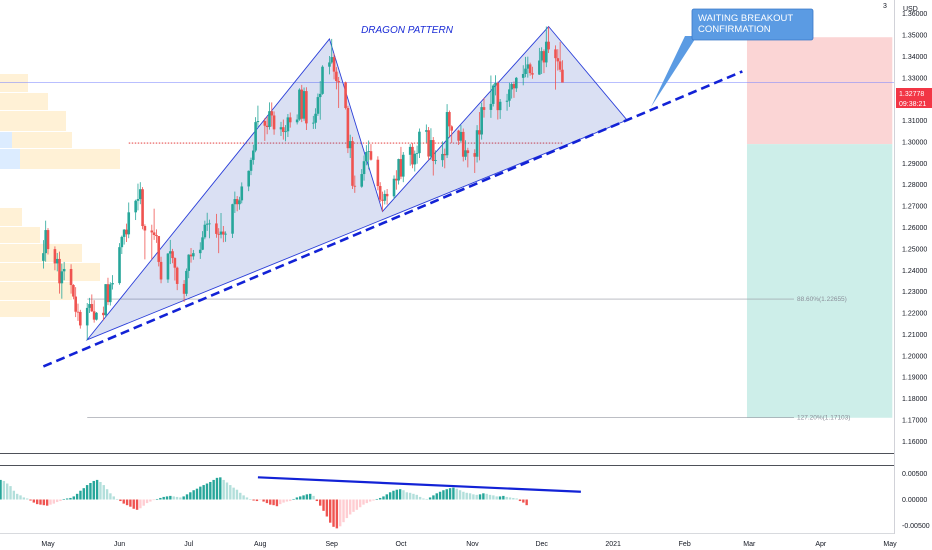 This screenshot has width=932, height=550. What do you see at coordinates (613, 544) in the screenshot?
I see `time-tick-label: 2021` at bounding box center [613, 544].